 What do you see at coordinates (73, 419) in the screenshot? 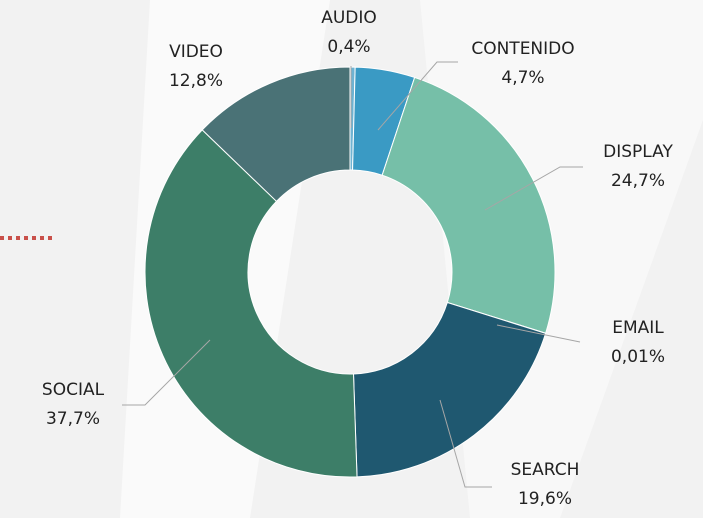
I see `value-label: 37,7%` at bounding box center [73, 419].